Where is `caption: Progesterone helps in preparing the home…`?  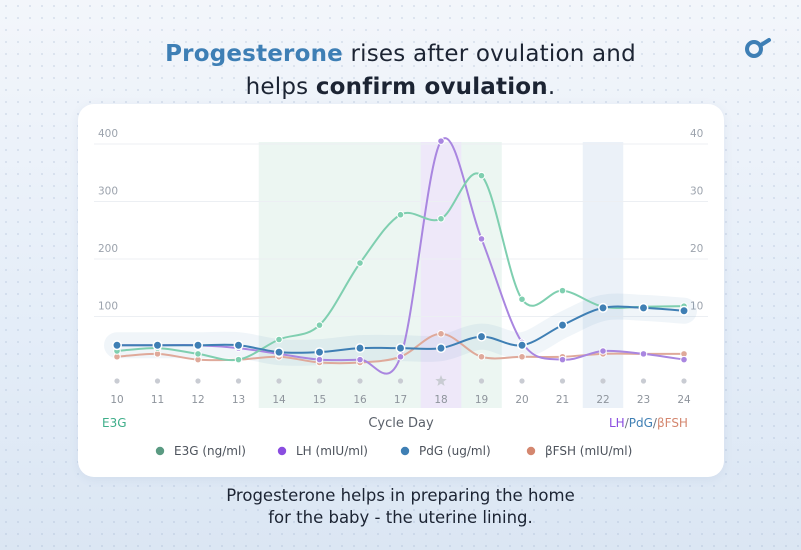 caption: Progesterone helps in preparing the home… is located at coordinates (400, 507).